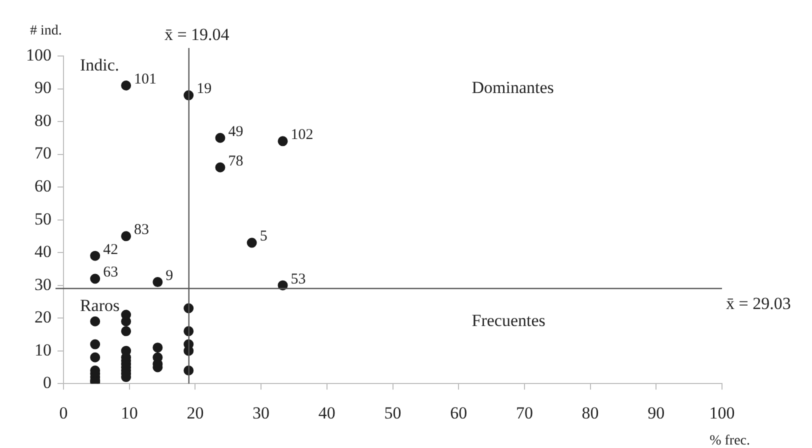  What do you see at coordinates (46, 31) in the screenshot?
I see `y-axis-title: # ind.` at bounding box center [46, 31].